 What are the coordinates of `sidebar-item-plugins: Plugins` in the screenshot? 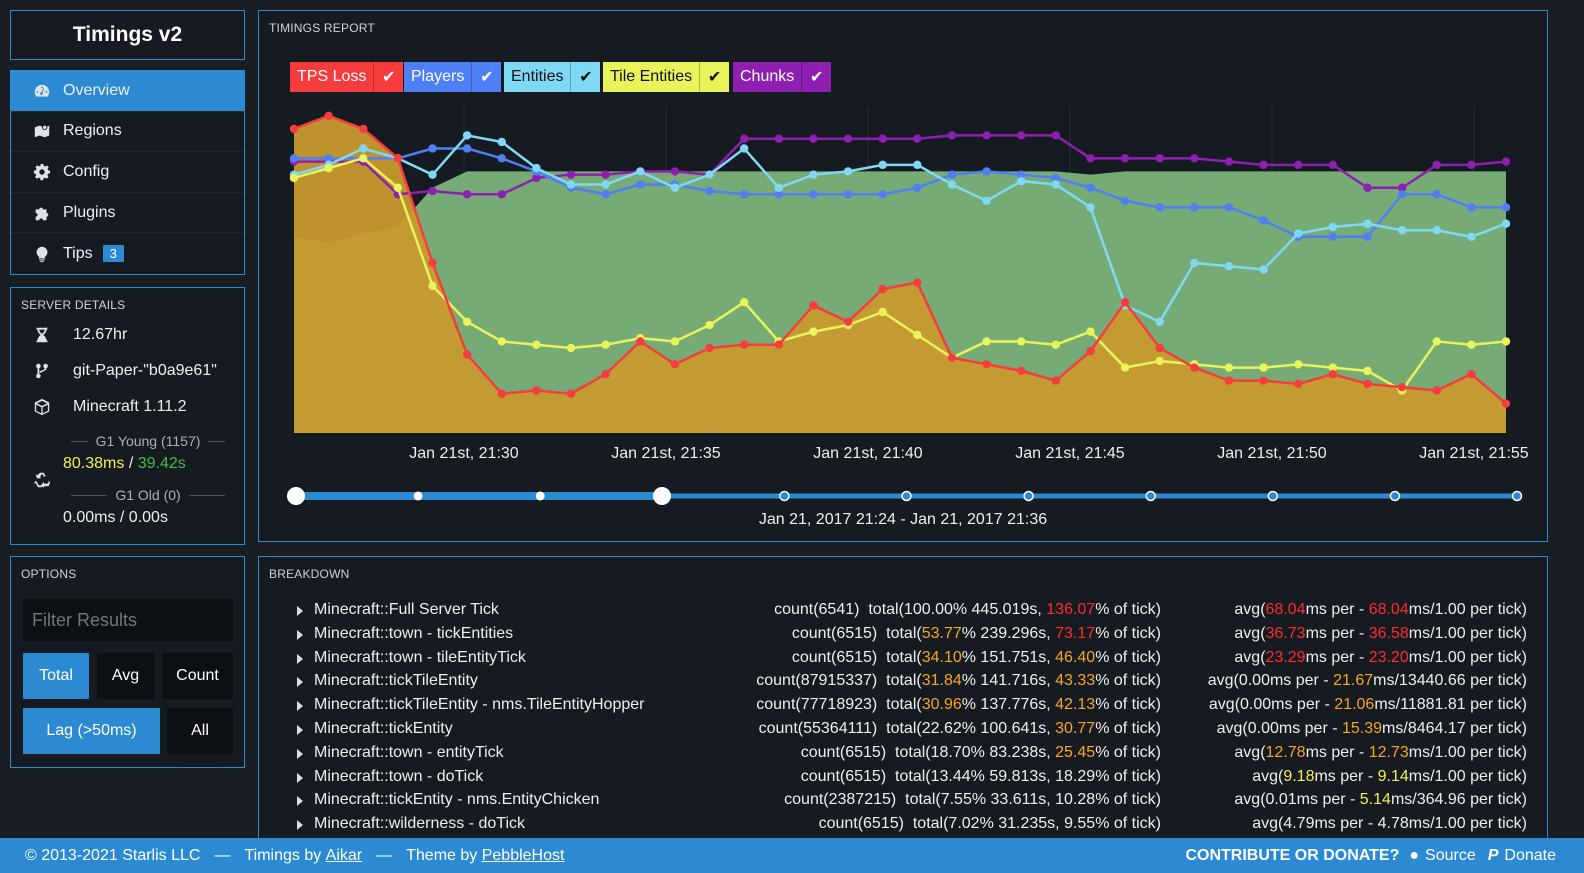 It's located at (127, 213).